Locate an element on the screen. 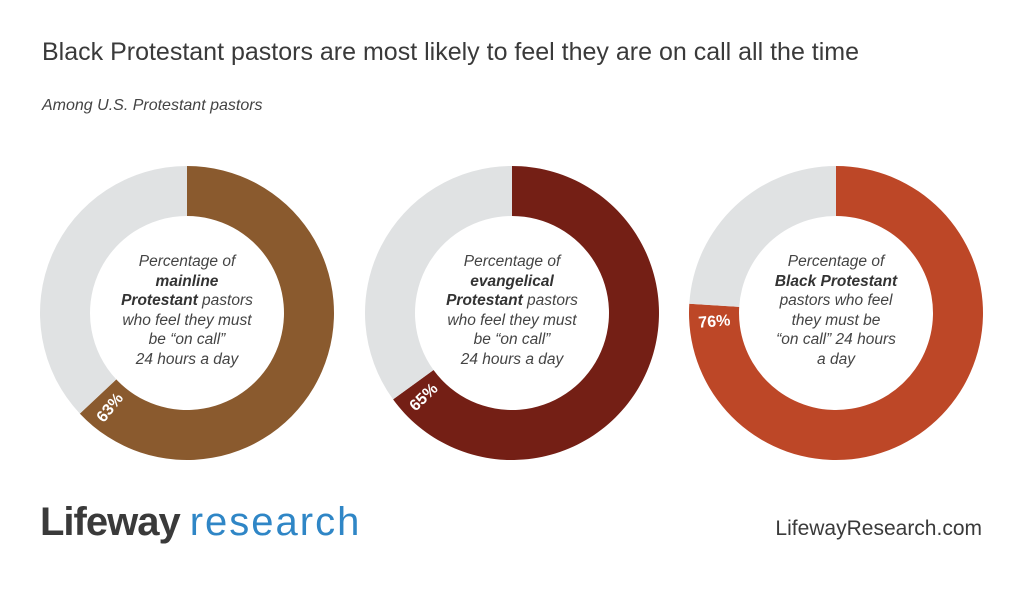 The width and height of the screenshot is (1024, 594). center-text-line: a day is located at coordinates (836, 360).